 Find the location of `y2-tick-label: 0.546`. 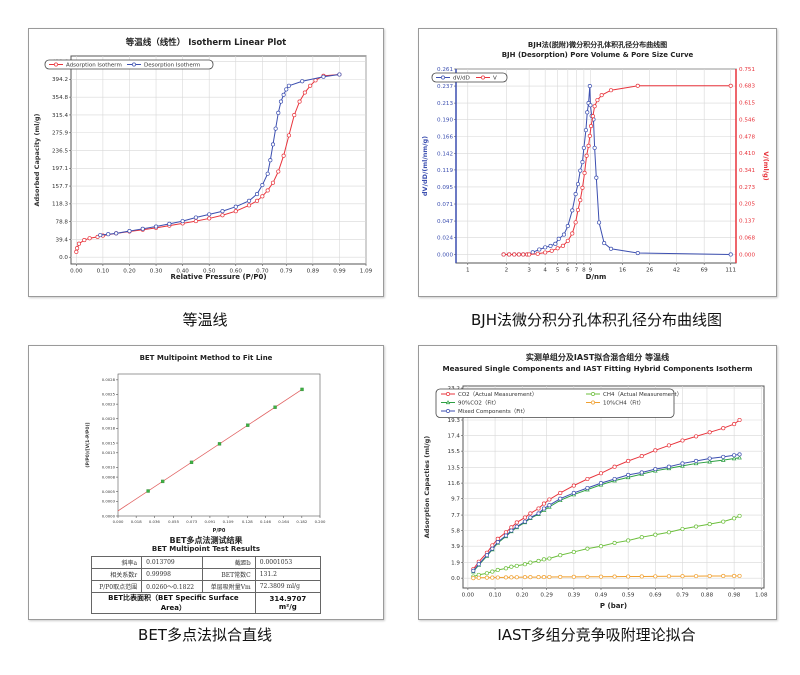

y2-tick-label: 0.546 is located at coordinates (747, 120).